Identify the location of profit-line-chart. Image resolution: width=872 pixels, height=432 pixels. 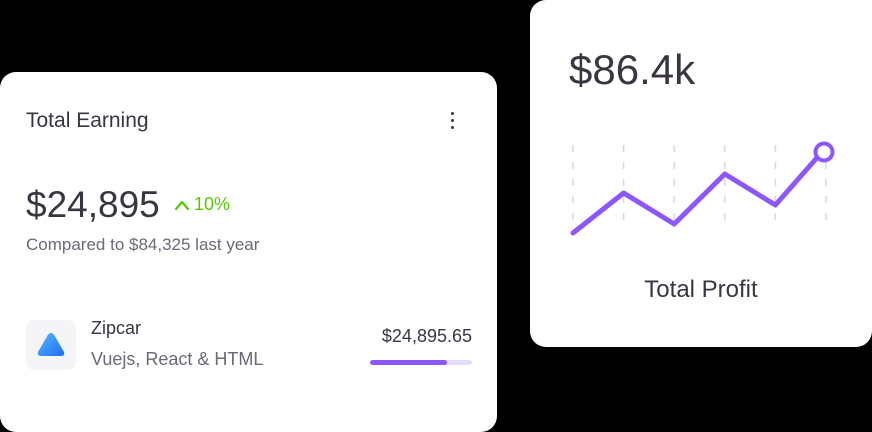
(702, 188).